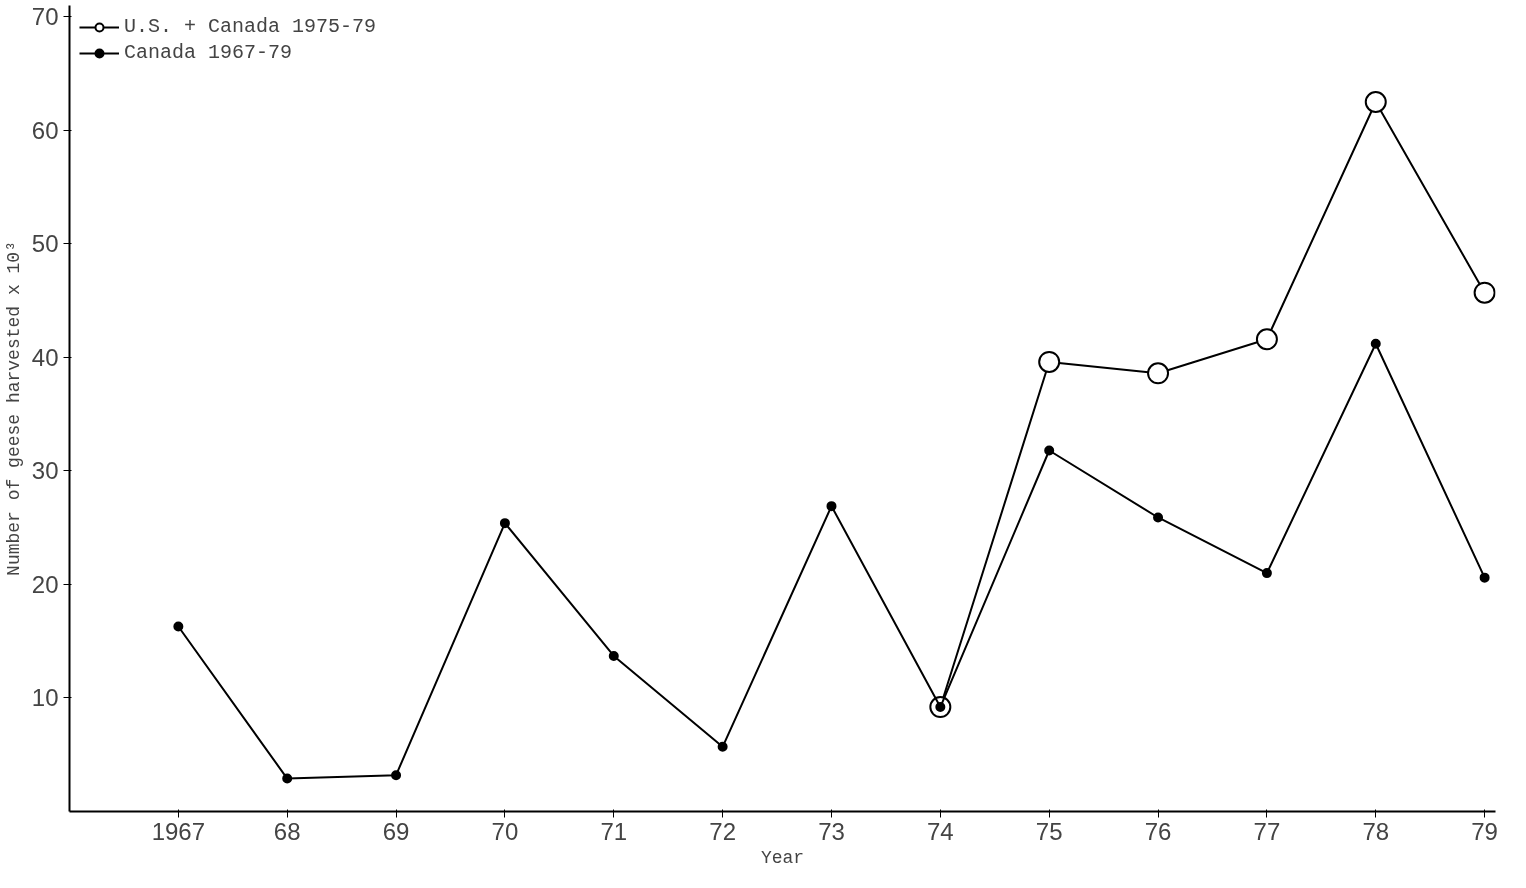 The height and width of the screenshot is (888, 1526). I want to click on x-axis-title: Year, so click(782, 857).